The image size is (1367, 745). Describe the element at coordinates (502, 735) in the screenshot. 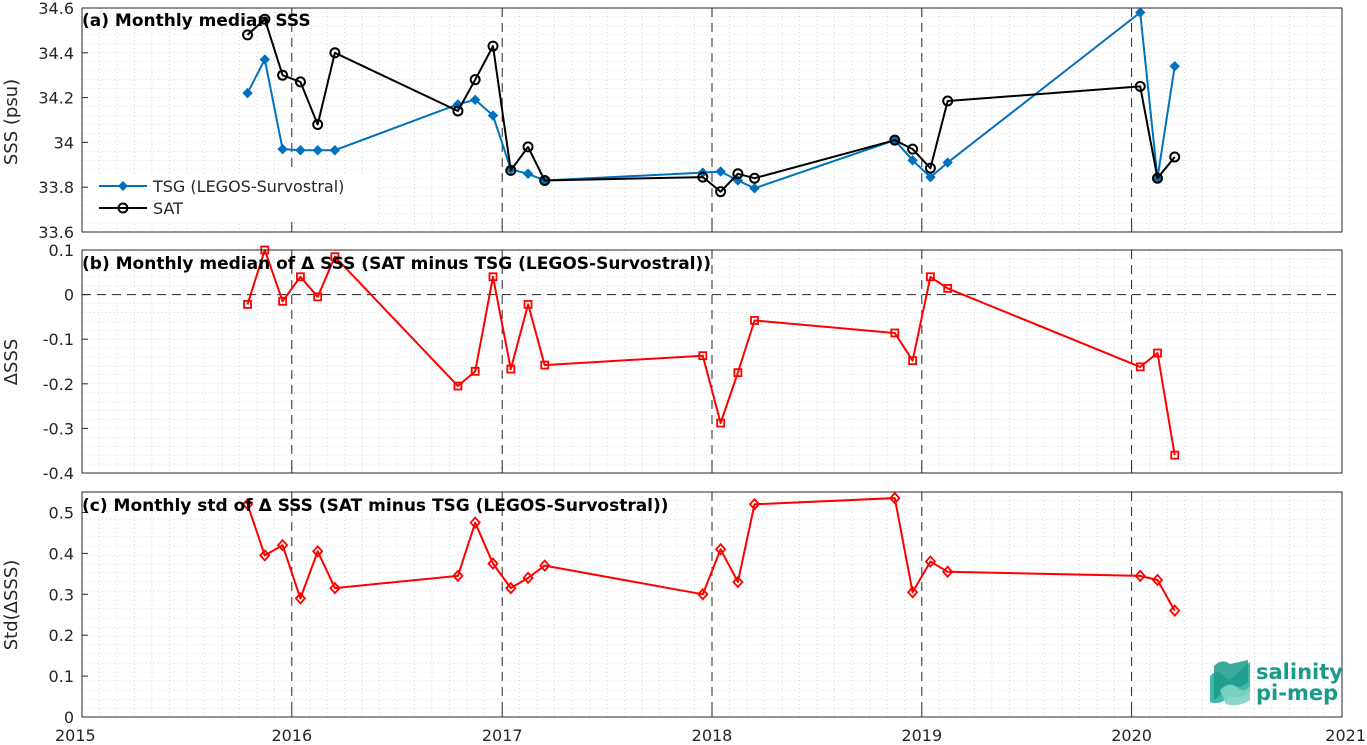

I see `x-tick-label: 2017` at that location.